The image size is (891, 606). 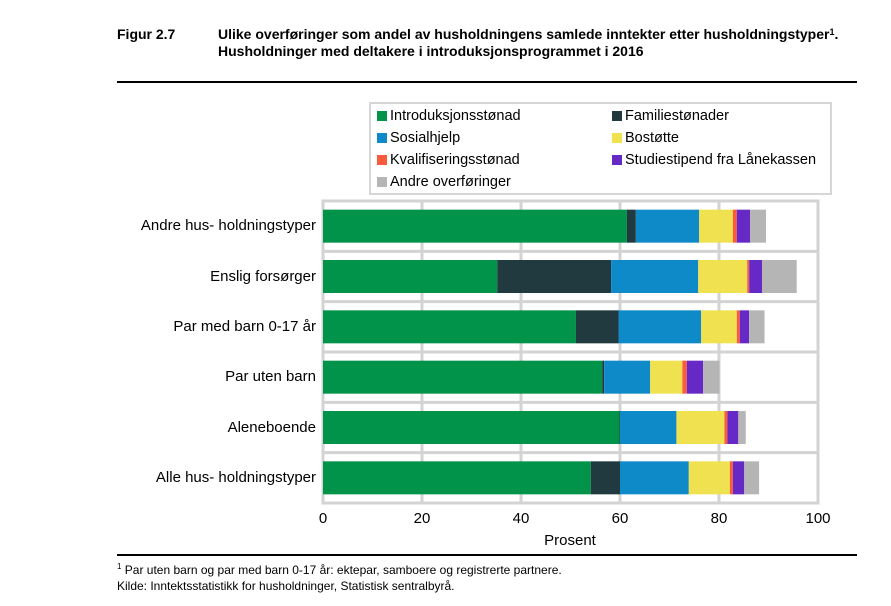 I want to click on legend-label: Sosialhjelp, so click(x=425, y=138).